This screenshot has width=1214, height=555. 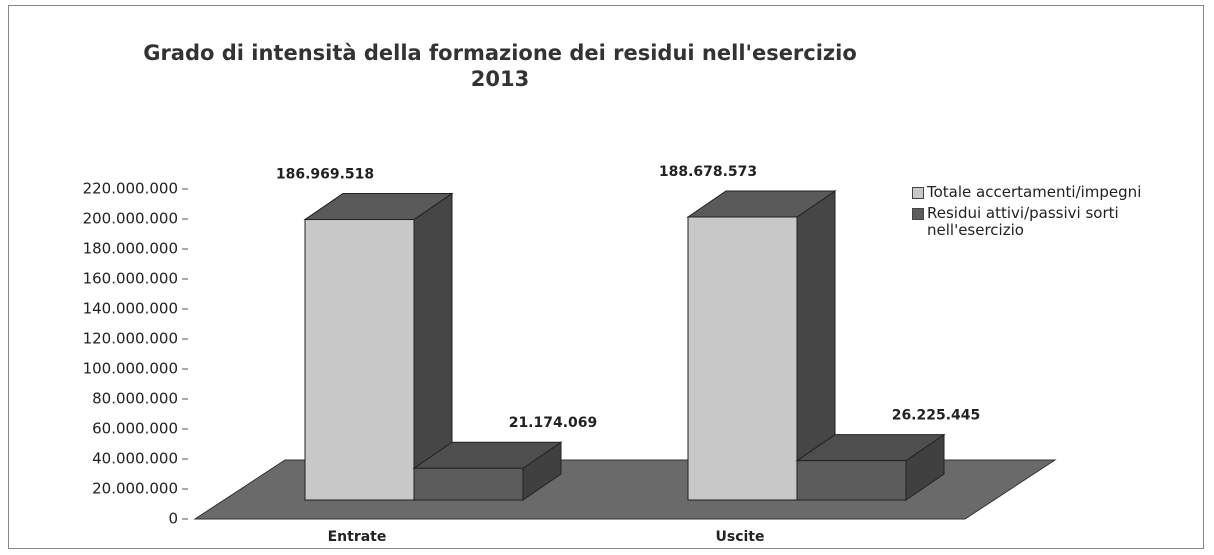 What do you see at coordinates (130, 189) in the screenshot?
I see `y-tick-label: 220.000.000` at bounding box center [130, 189].